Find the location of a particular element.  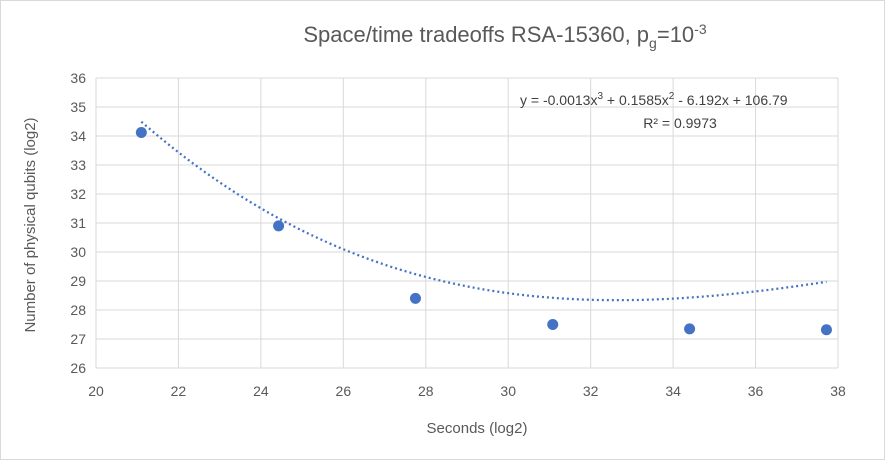

x-tick-label: 38 is located at coordinates (838, 391).